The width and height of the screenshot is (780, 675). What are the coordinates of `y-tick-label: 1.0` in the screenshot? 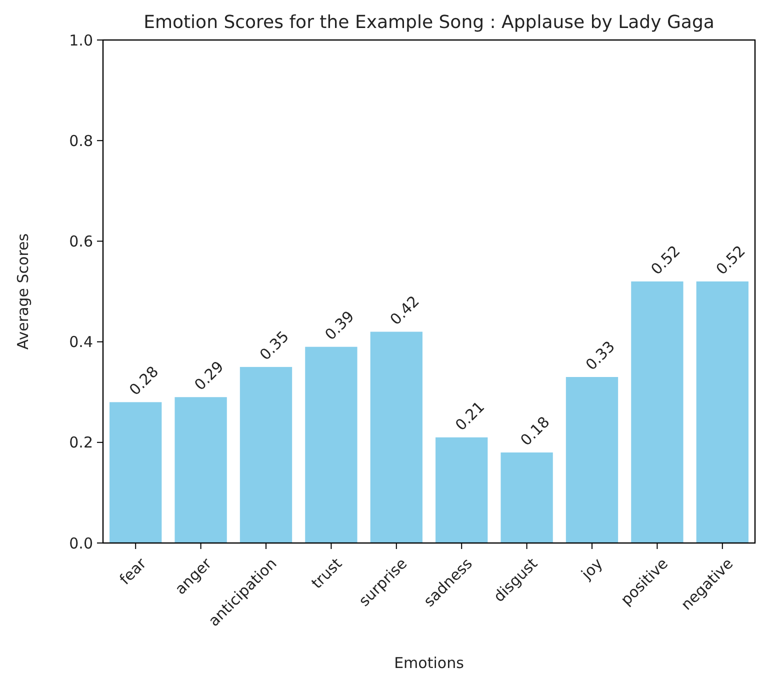 It's located at (81, 40).